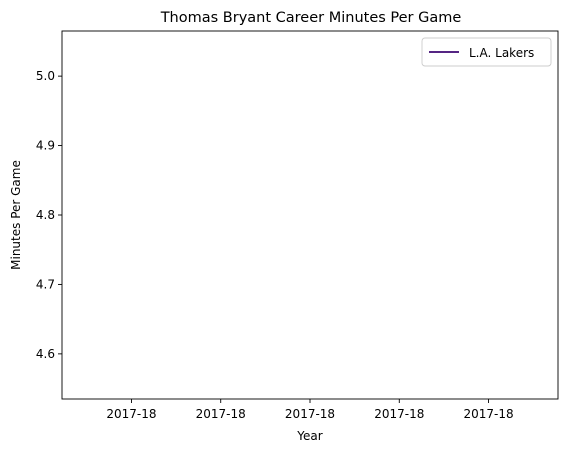 The height and width of the screenshot is (453, 570). I want to click on y-axis-label: Minutes Per Game, so click(16, 215).